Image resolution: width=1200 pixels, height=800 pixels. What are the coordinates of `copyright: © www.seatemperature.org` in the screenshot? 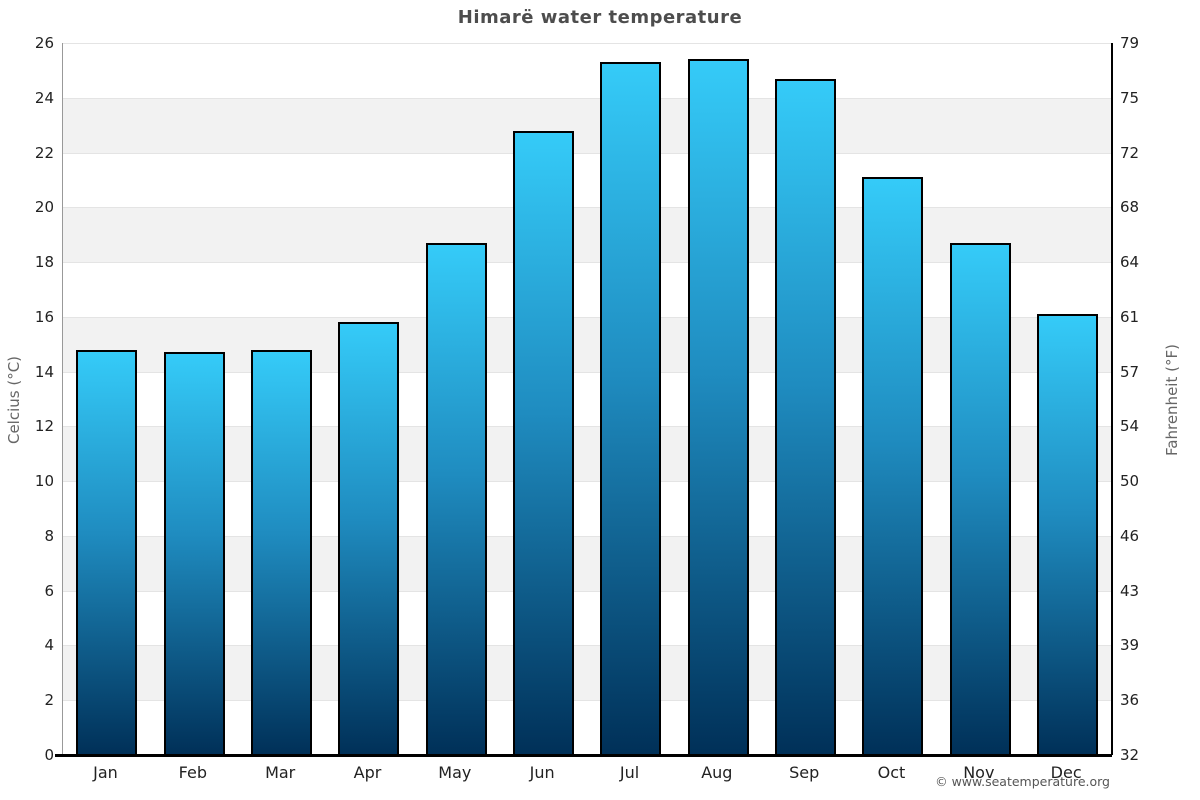 It's located at (1022, 781).